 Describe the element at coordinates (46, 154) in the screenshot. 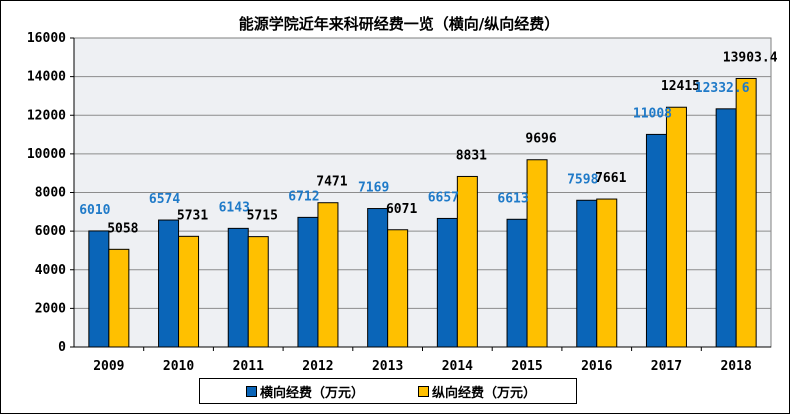

I see `y-tick-label: 10000` at that location.